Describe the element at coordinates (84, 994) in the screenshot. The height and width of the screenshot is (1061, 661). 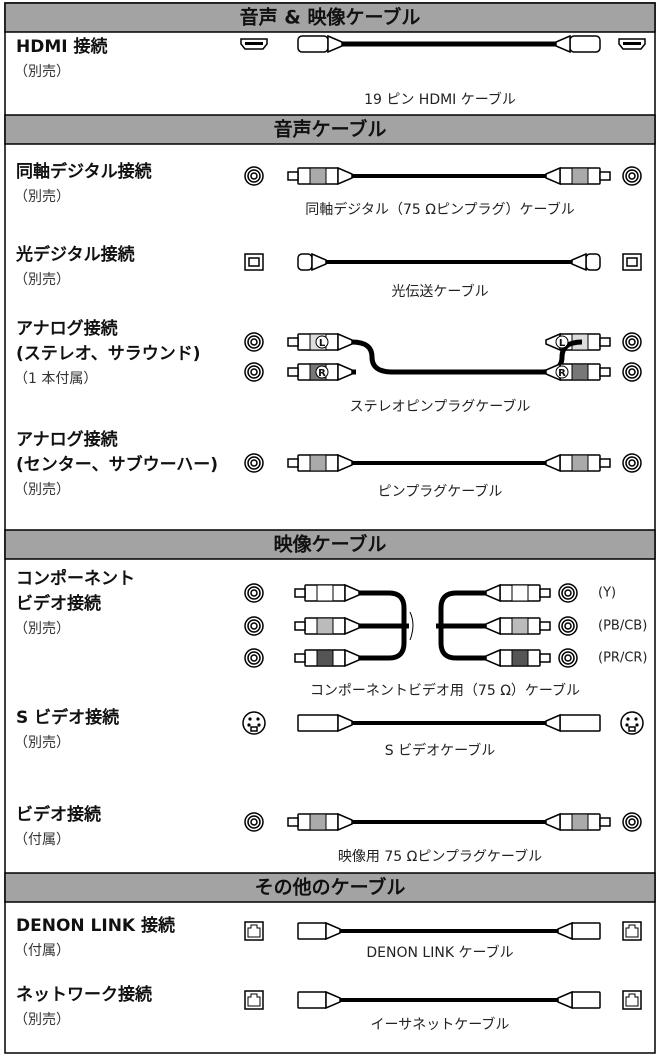
I see `connection-name: ネットワーク接続` at that location.